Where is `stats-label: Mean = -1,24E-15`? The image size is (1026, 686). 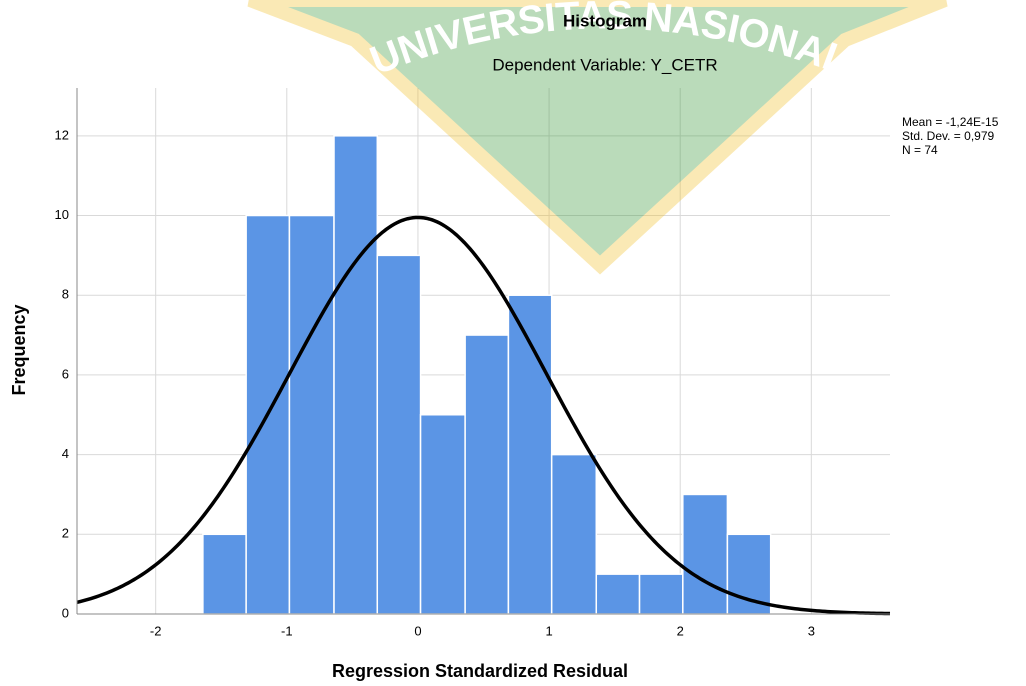
stats-label: Mean = -1,24E-15 is located at coordinates (950, 122).